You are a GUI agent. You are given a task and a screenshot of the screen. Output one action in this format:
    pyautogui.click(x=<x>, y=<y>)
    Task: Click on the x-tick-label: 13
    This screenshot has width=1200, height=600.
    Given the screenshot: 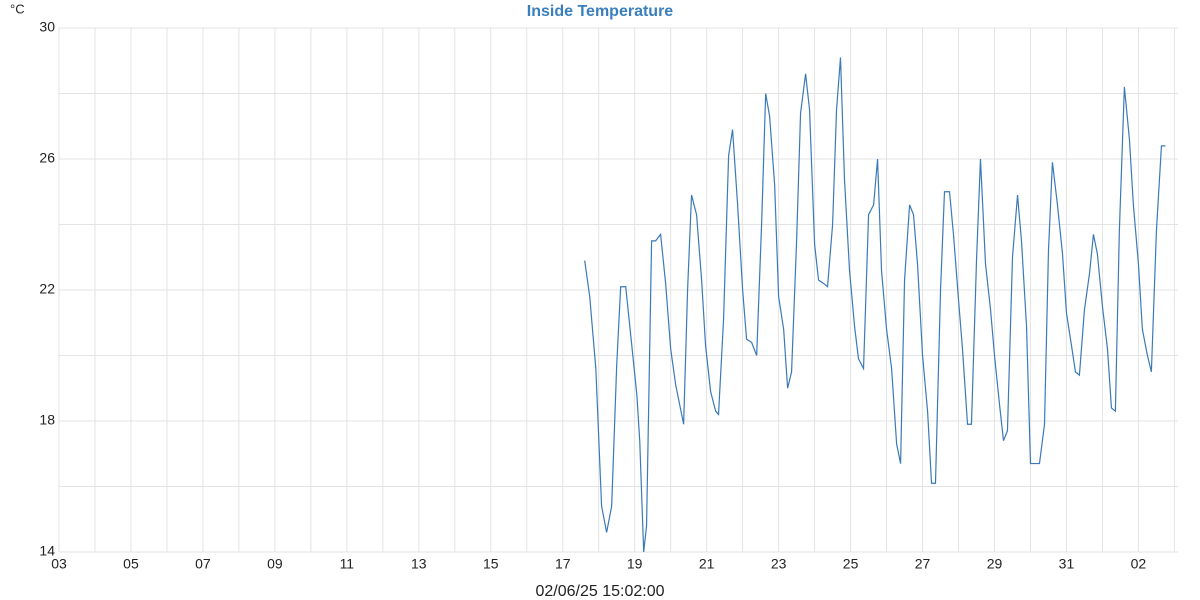 What is the action you would take?
    pyautogui.click(x=419, y=564)
    